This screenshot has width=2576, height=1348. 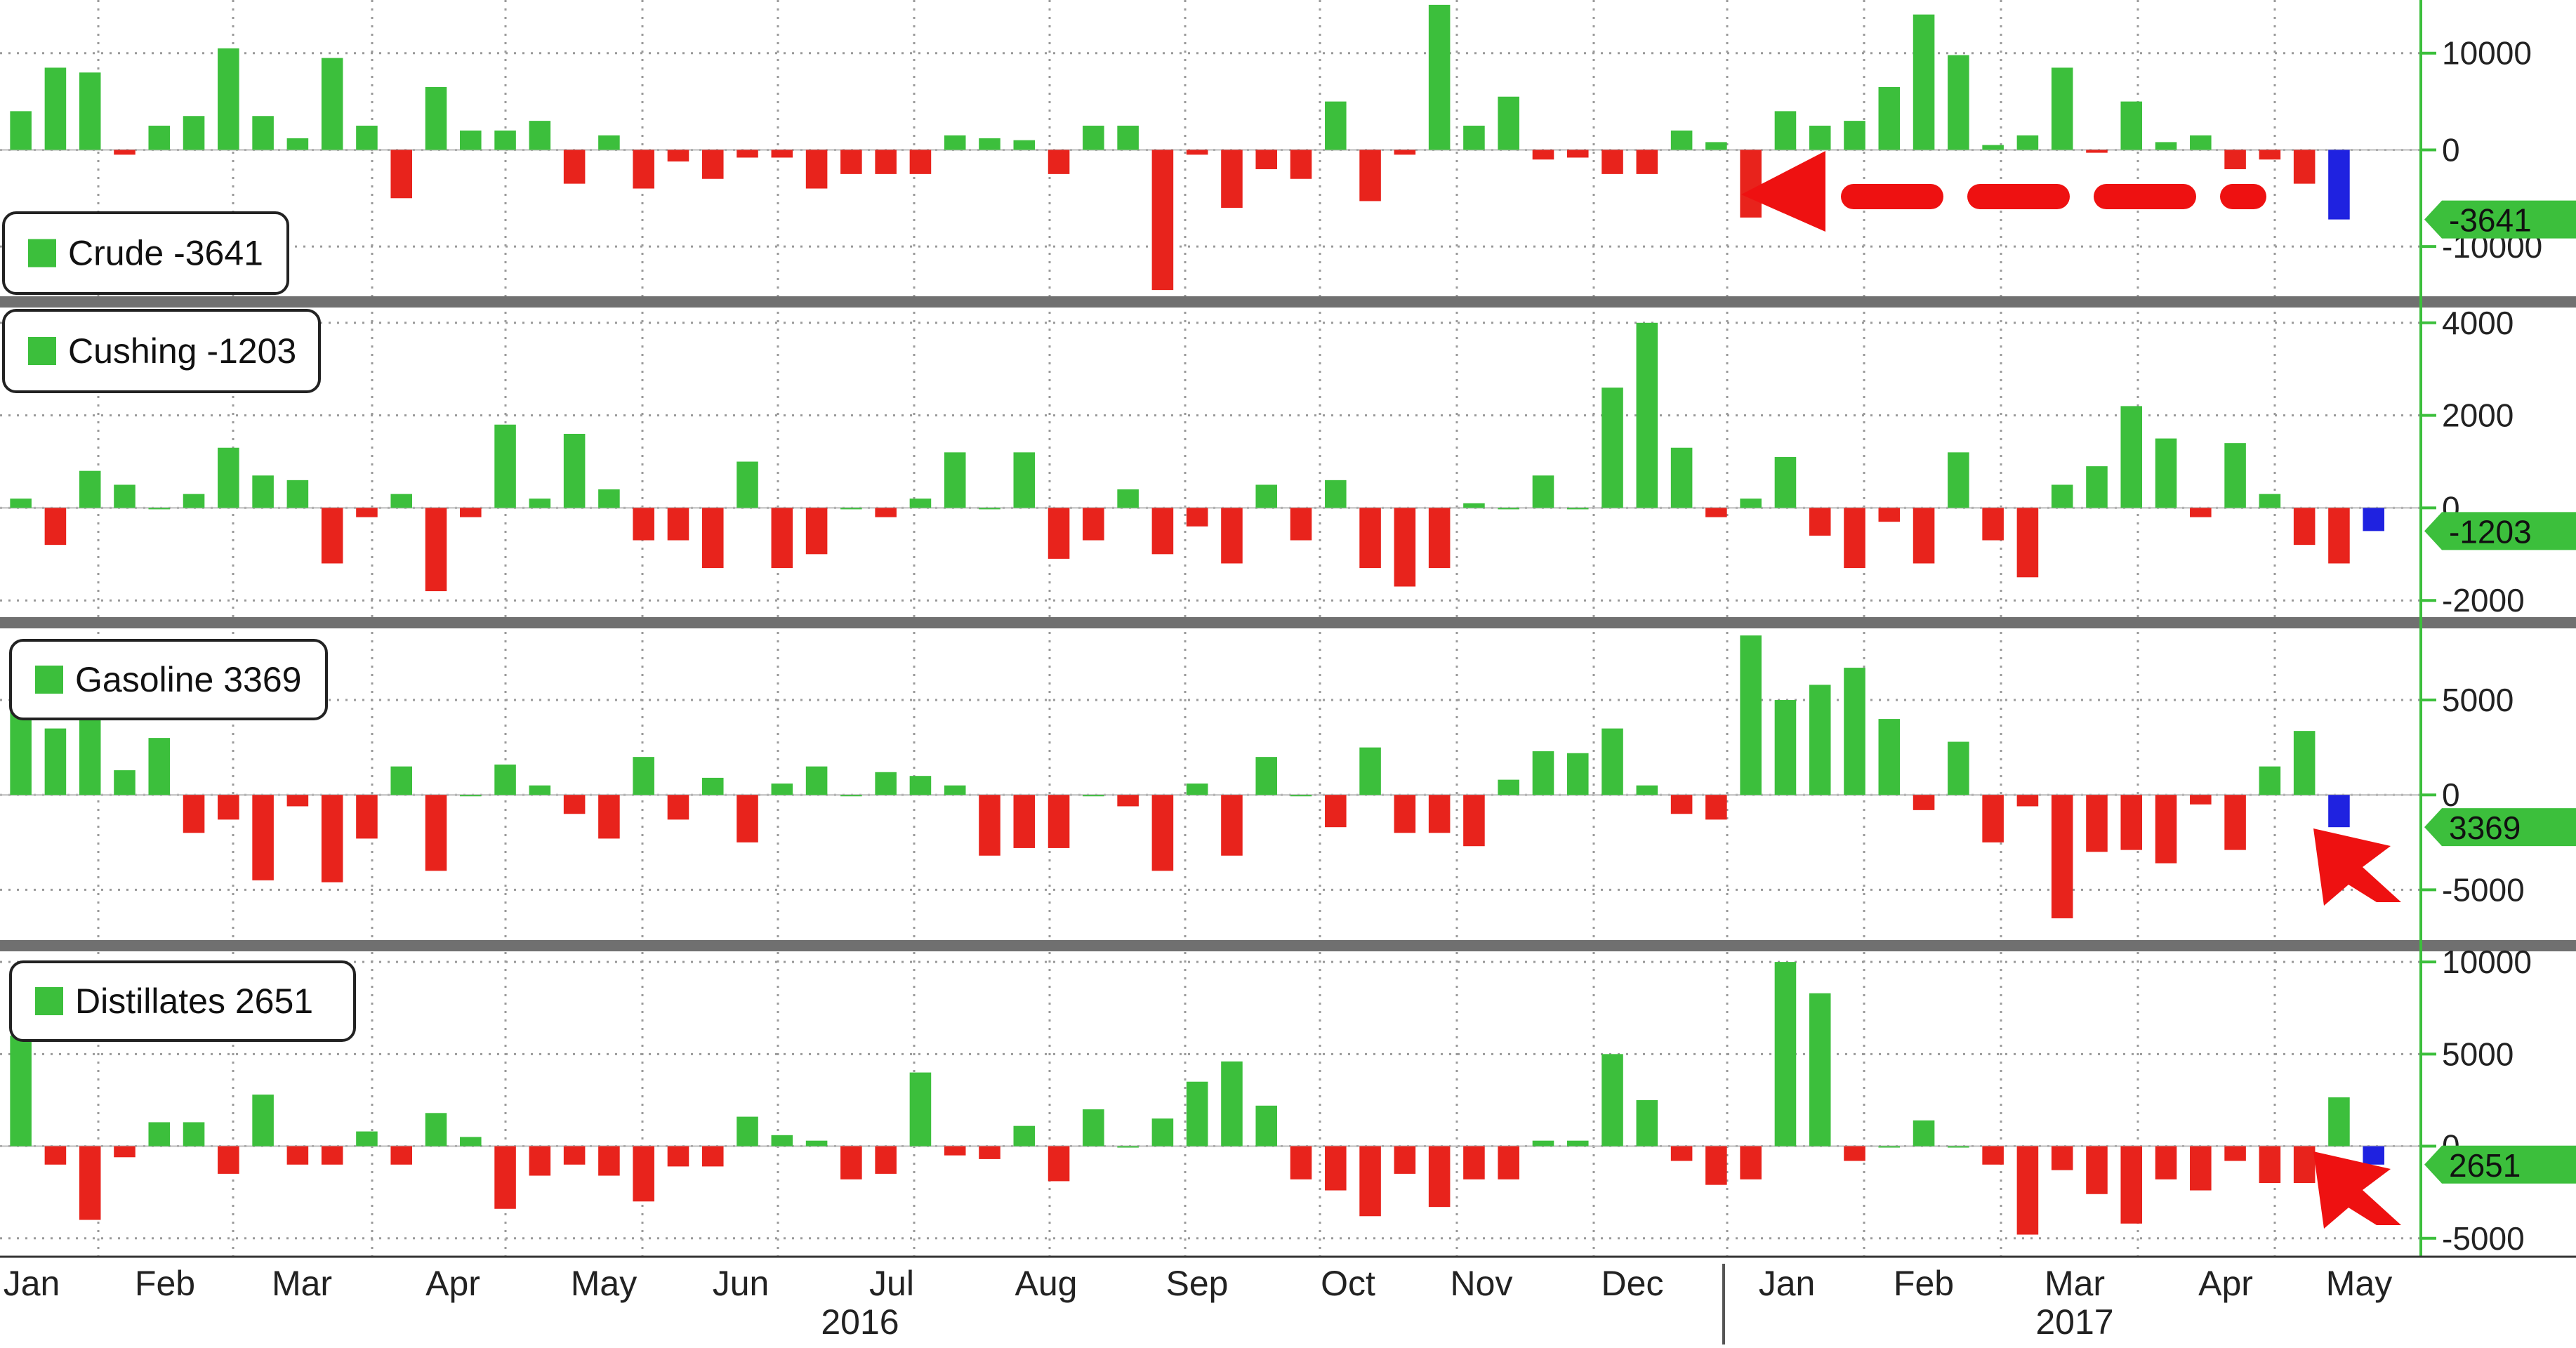 I want to click on y-tick-label: 10000, so click(x=2487, y=962).